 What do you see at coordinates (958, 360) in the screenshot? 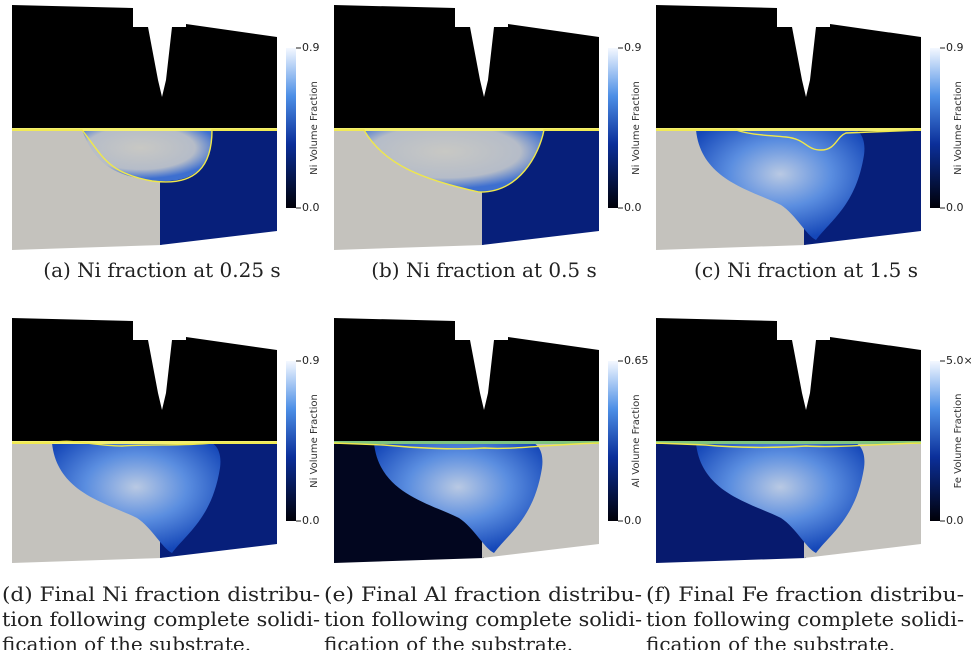
I see `colorbar-max-label: 5.0×10⁻²` at bounding box center [958, 360].